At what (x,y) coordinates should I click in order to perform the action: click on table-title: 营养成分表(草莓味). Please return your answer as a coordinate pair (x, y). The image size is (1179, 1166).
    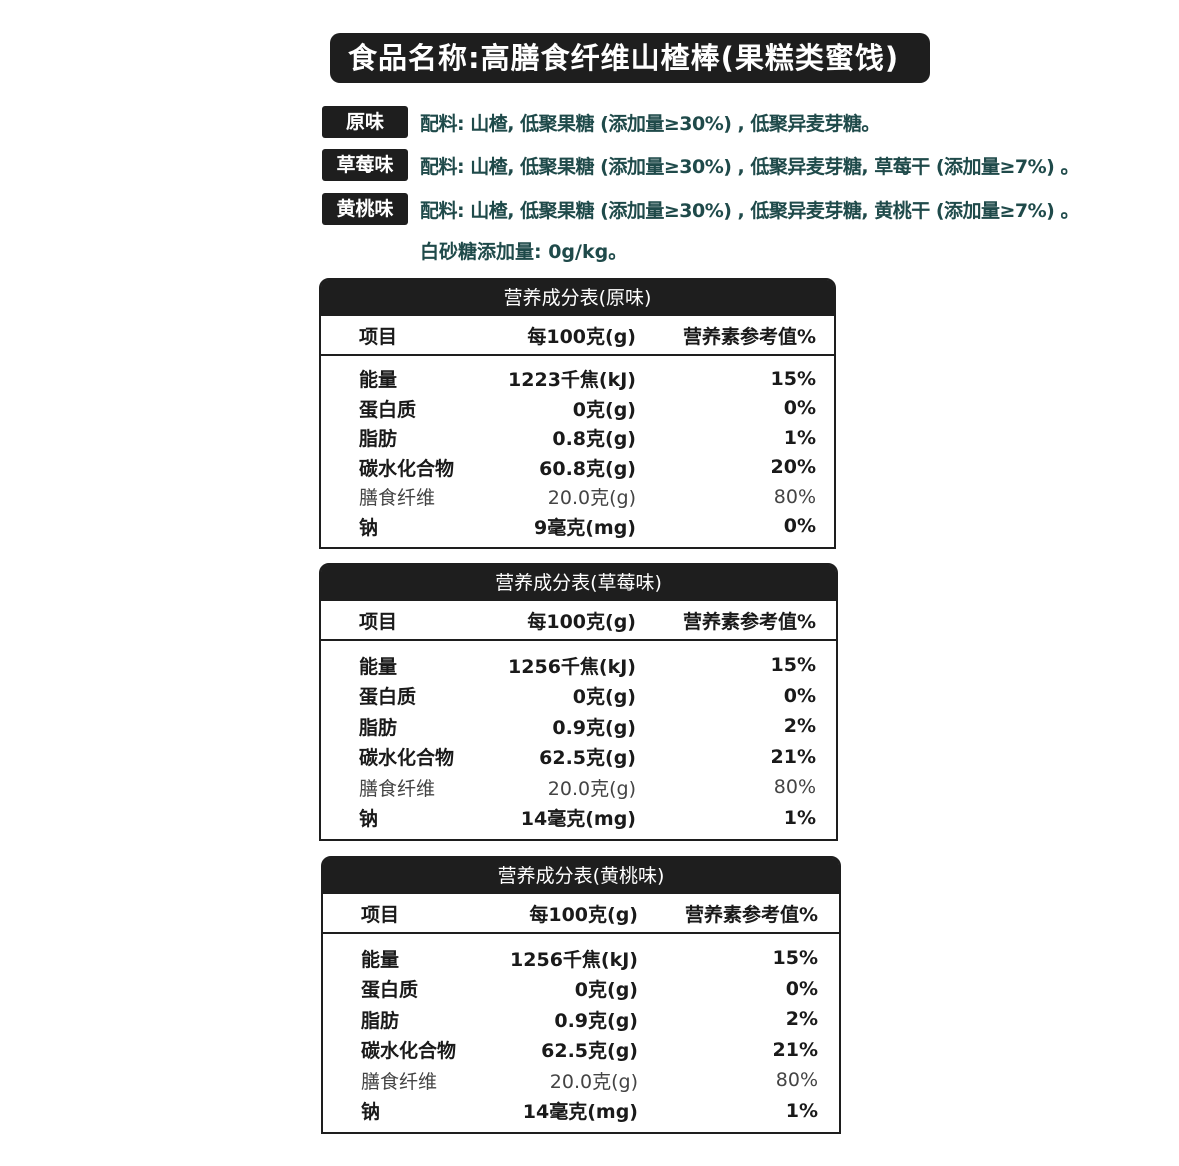
    Looking at the image, I should click on (578, 583).